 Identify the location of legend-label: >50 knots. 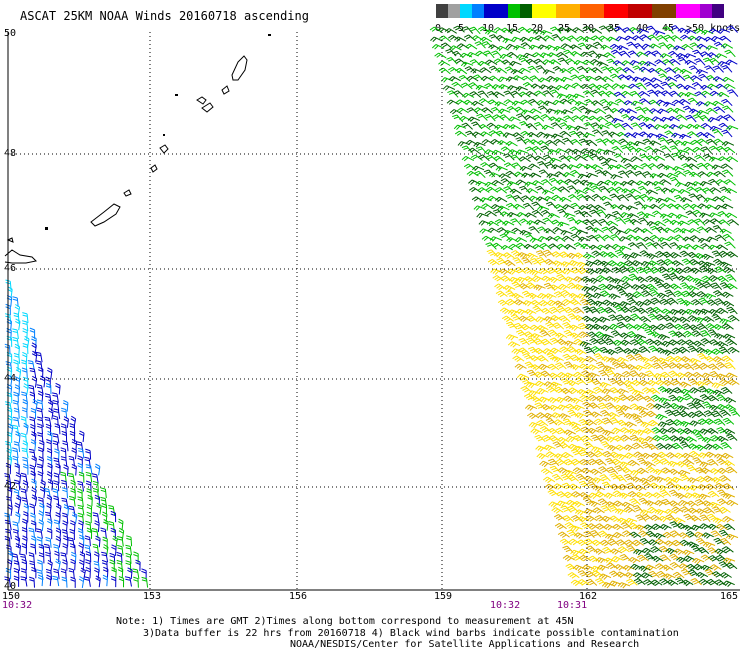
(713, 28).